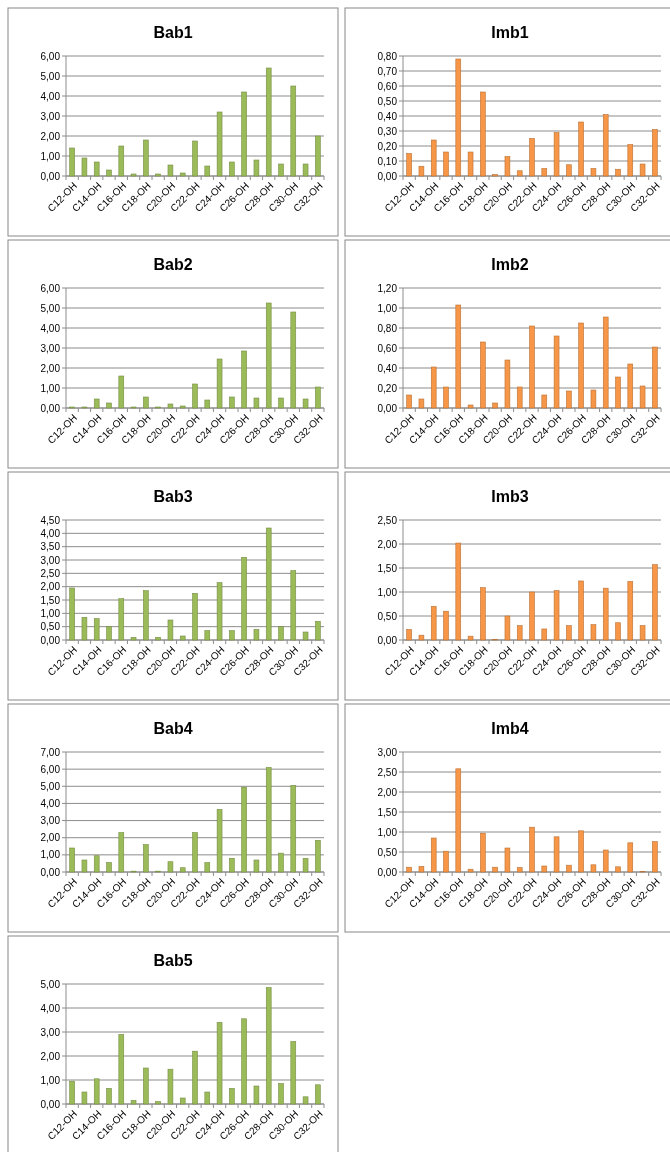 This screenshot has width=670, height=1152. What do you see at coordinates (510, 496) in the screenshot?
I see `chart-title: Imb3` at bounding box center [510, 496].